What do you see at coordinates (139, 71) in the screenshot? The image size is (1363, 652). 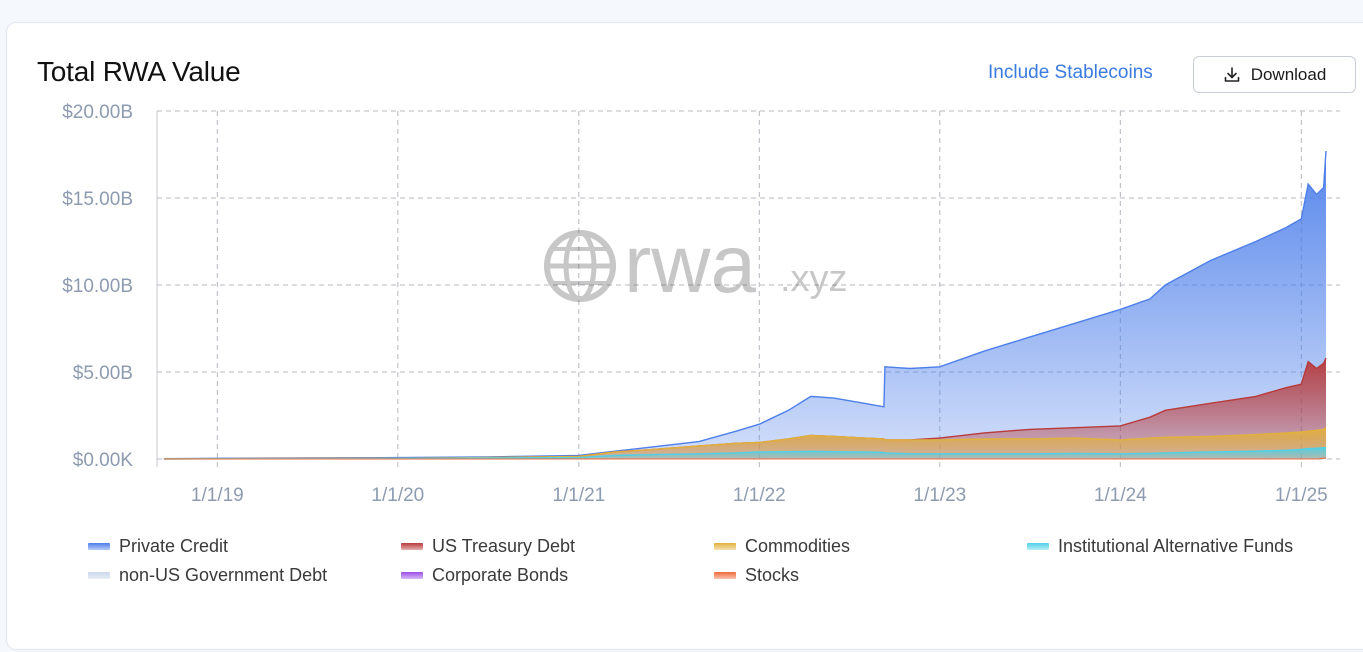 I see `chart-title: Total RWA Value` at bounding box center [139, 71].